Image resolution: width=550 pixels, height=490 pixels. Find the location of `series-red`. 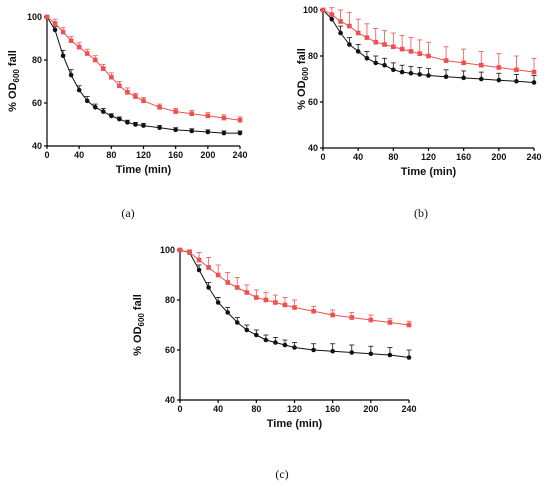

series-red is located at coordinates (143, 68).